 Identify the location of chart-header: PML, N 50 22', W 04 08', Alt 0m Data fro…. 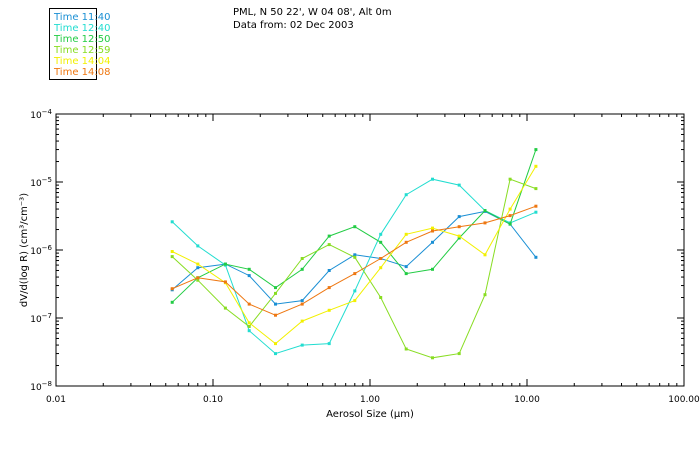
(312, 19).